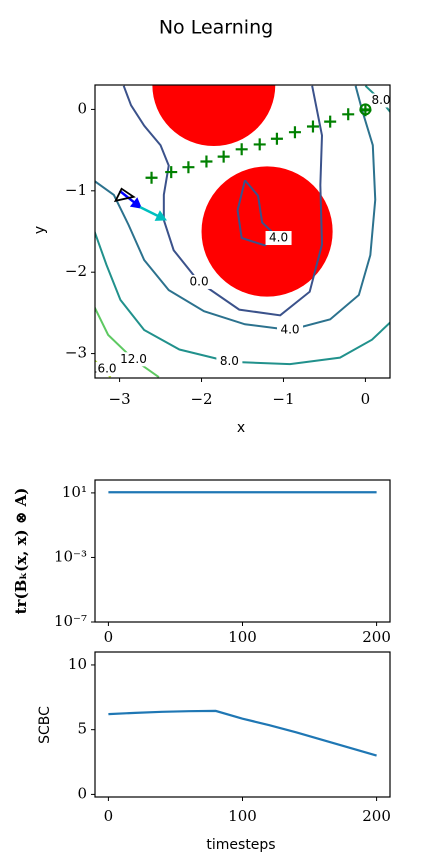 This screenshot has width=433, height=865. Describe the element at coordinates (76, 271) in the screenshot. I see `y-tick-label: −2` at that location.